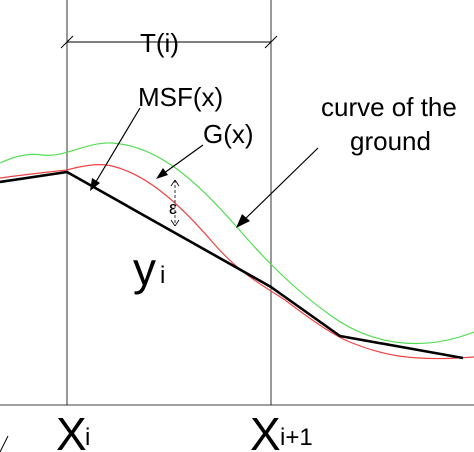  I want to click on msf-label: MSF(x), so click(180, 97).